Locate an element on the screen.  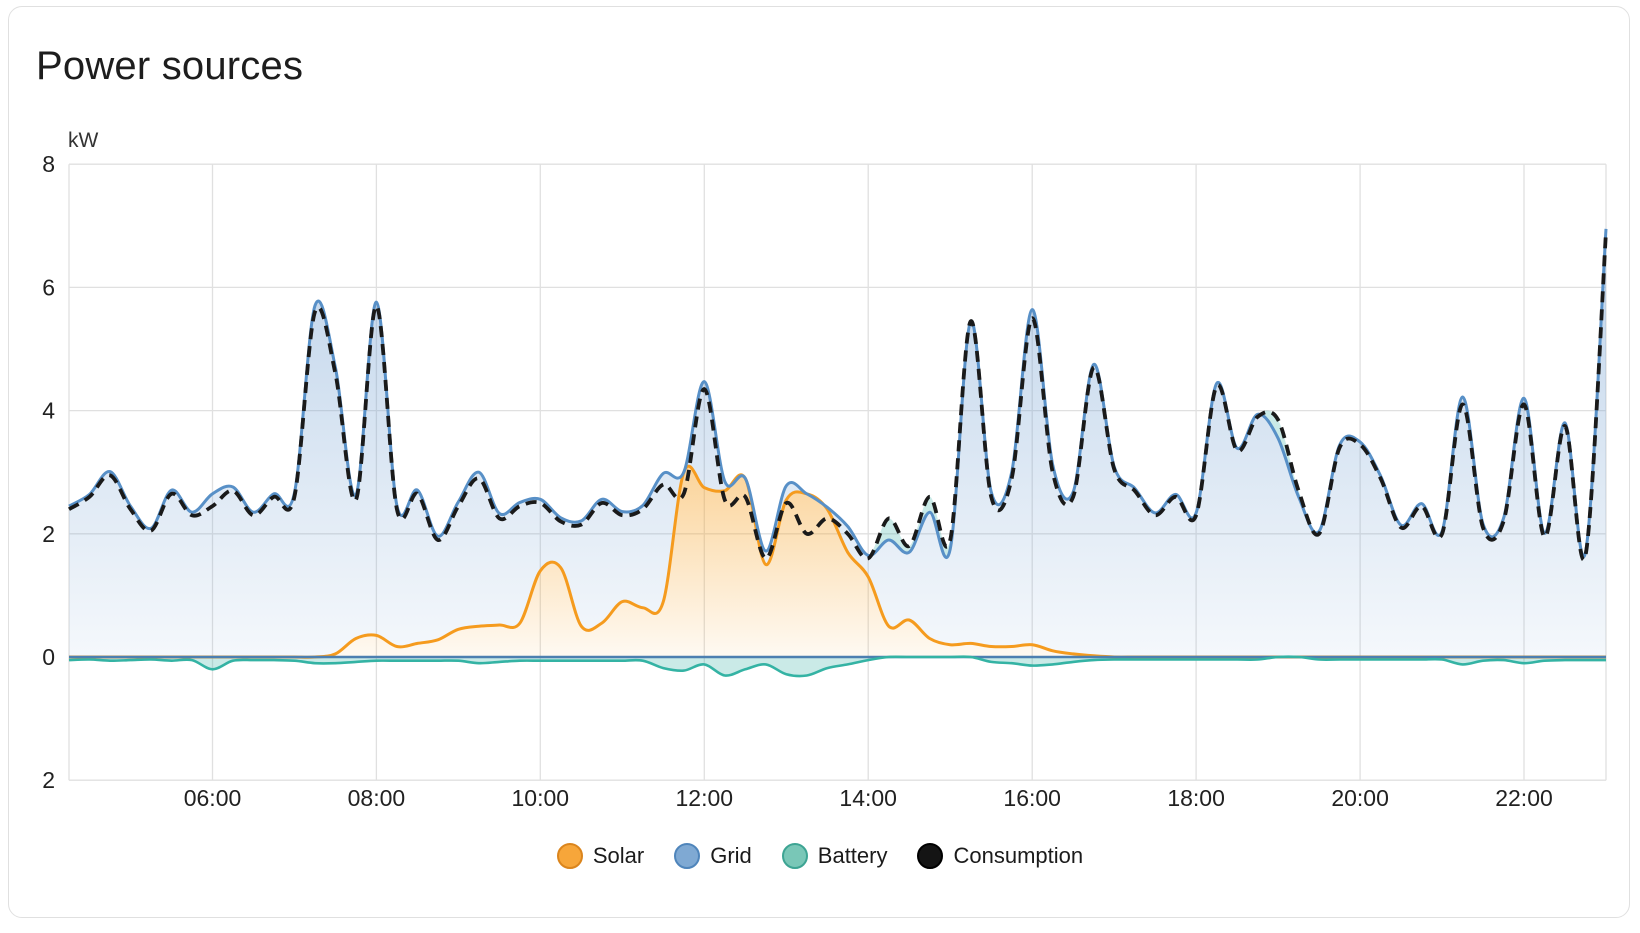
legend-item-consumption: Consumption is located at coordinates (1000, 856).